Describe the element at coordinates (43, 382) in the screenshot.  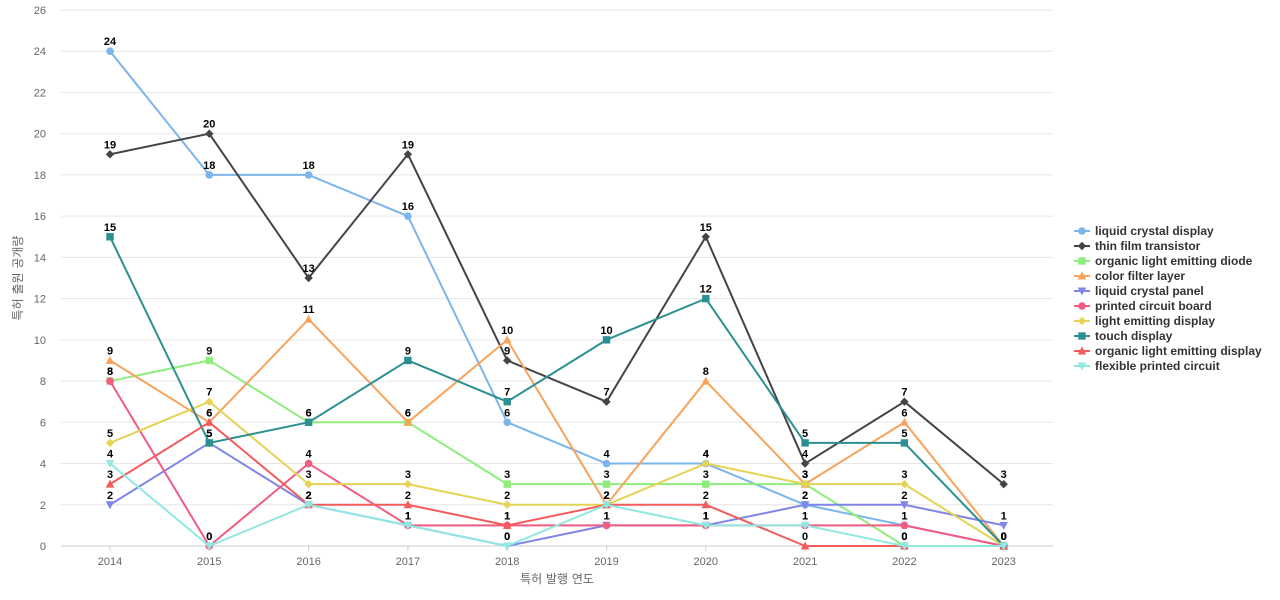
I see `y-tick-label: 8` at that location.